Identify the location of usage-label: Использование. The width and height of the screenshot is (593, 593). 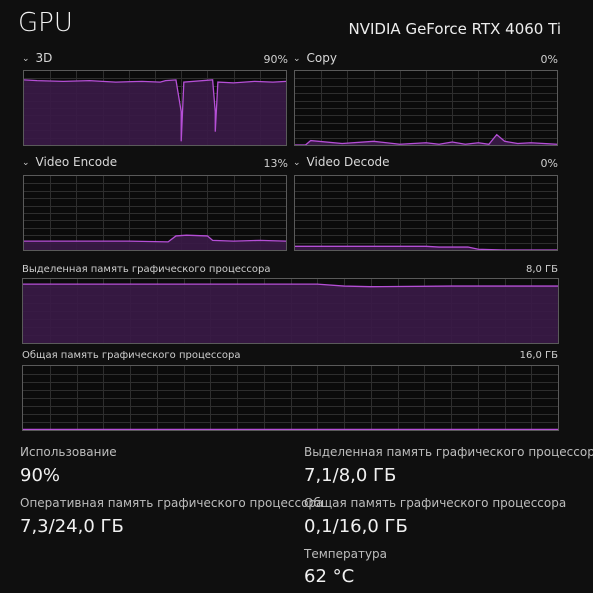
(68, 452).